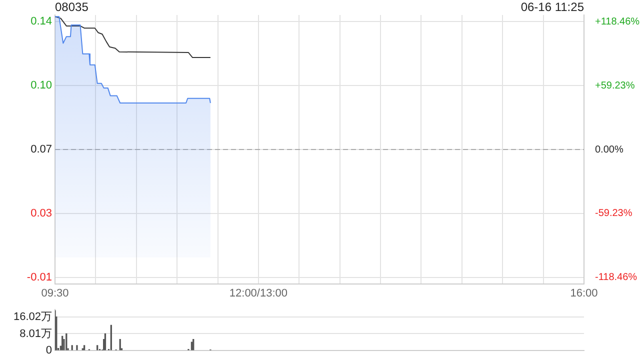 The width and height of the screenshot is (640, 360). What do you see at coordinates (41, 86) in the screenshot?
I see `y-tick-label: 0.10` at bounding box center [41, 86].